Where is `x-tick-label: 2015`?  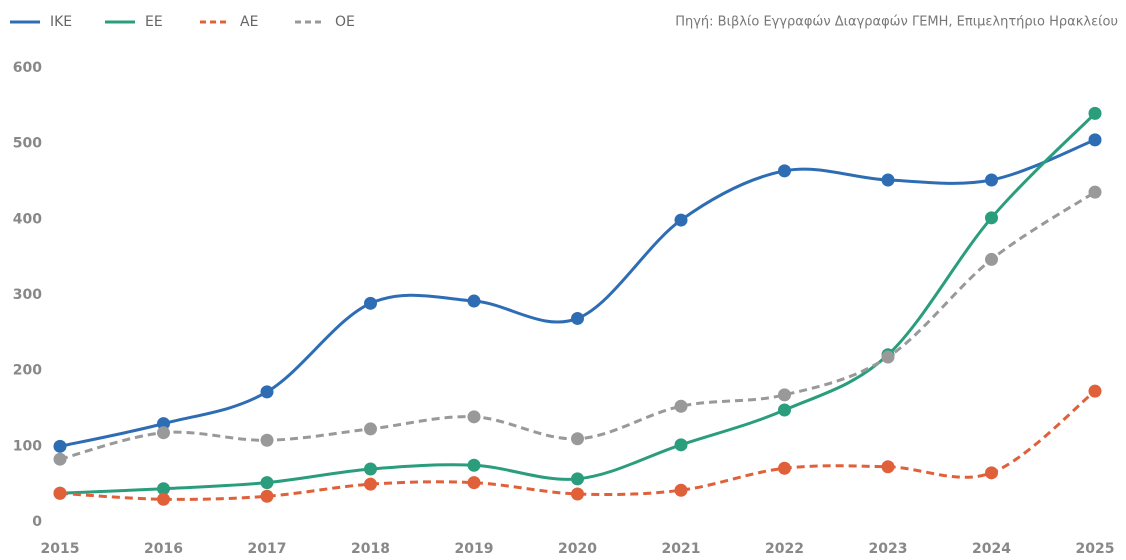
x-tick-label: 2015 is located at coordinates (60, 549).